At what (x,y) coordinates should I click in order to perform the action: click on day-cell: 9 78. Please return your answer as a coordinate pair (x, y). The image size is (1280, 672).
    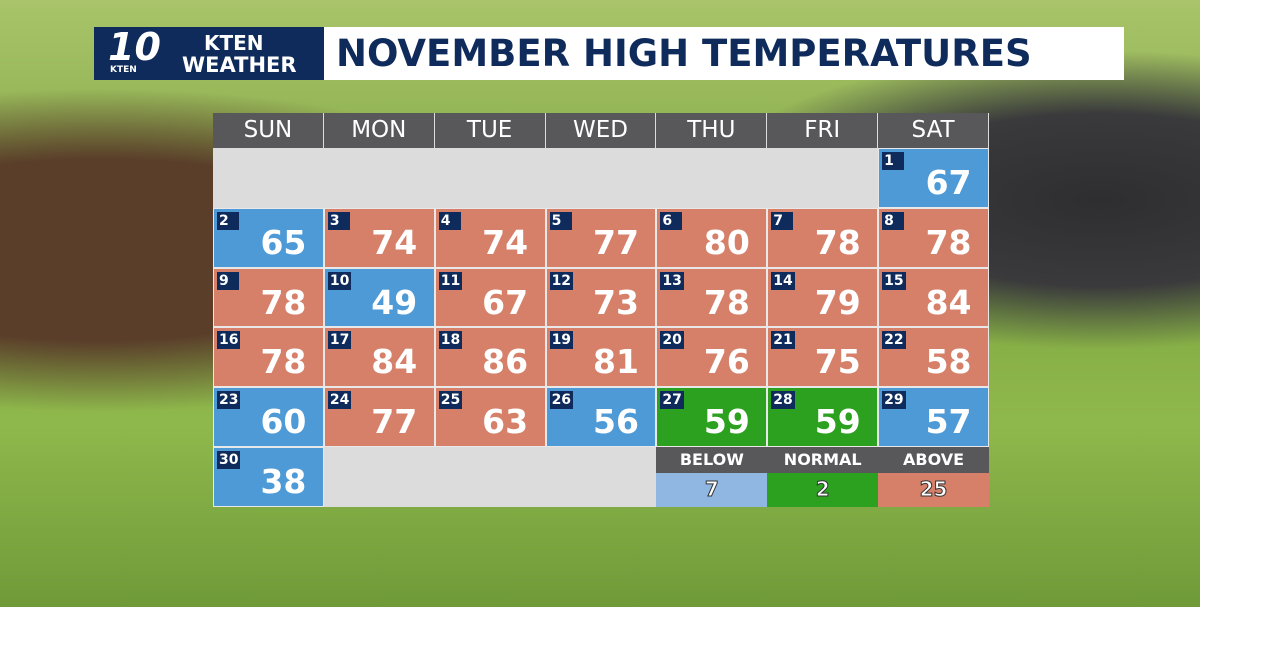
    Looking at the image, I should click on (268, 297).